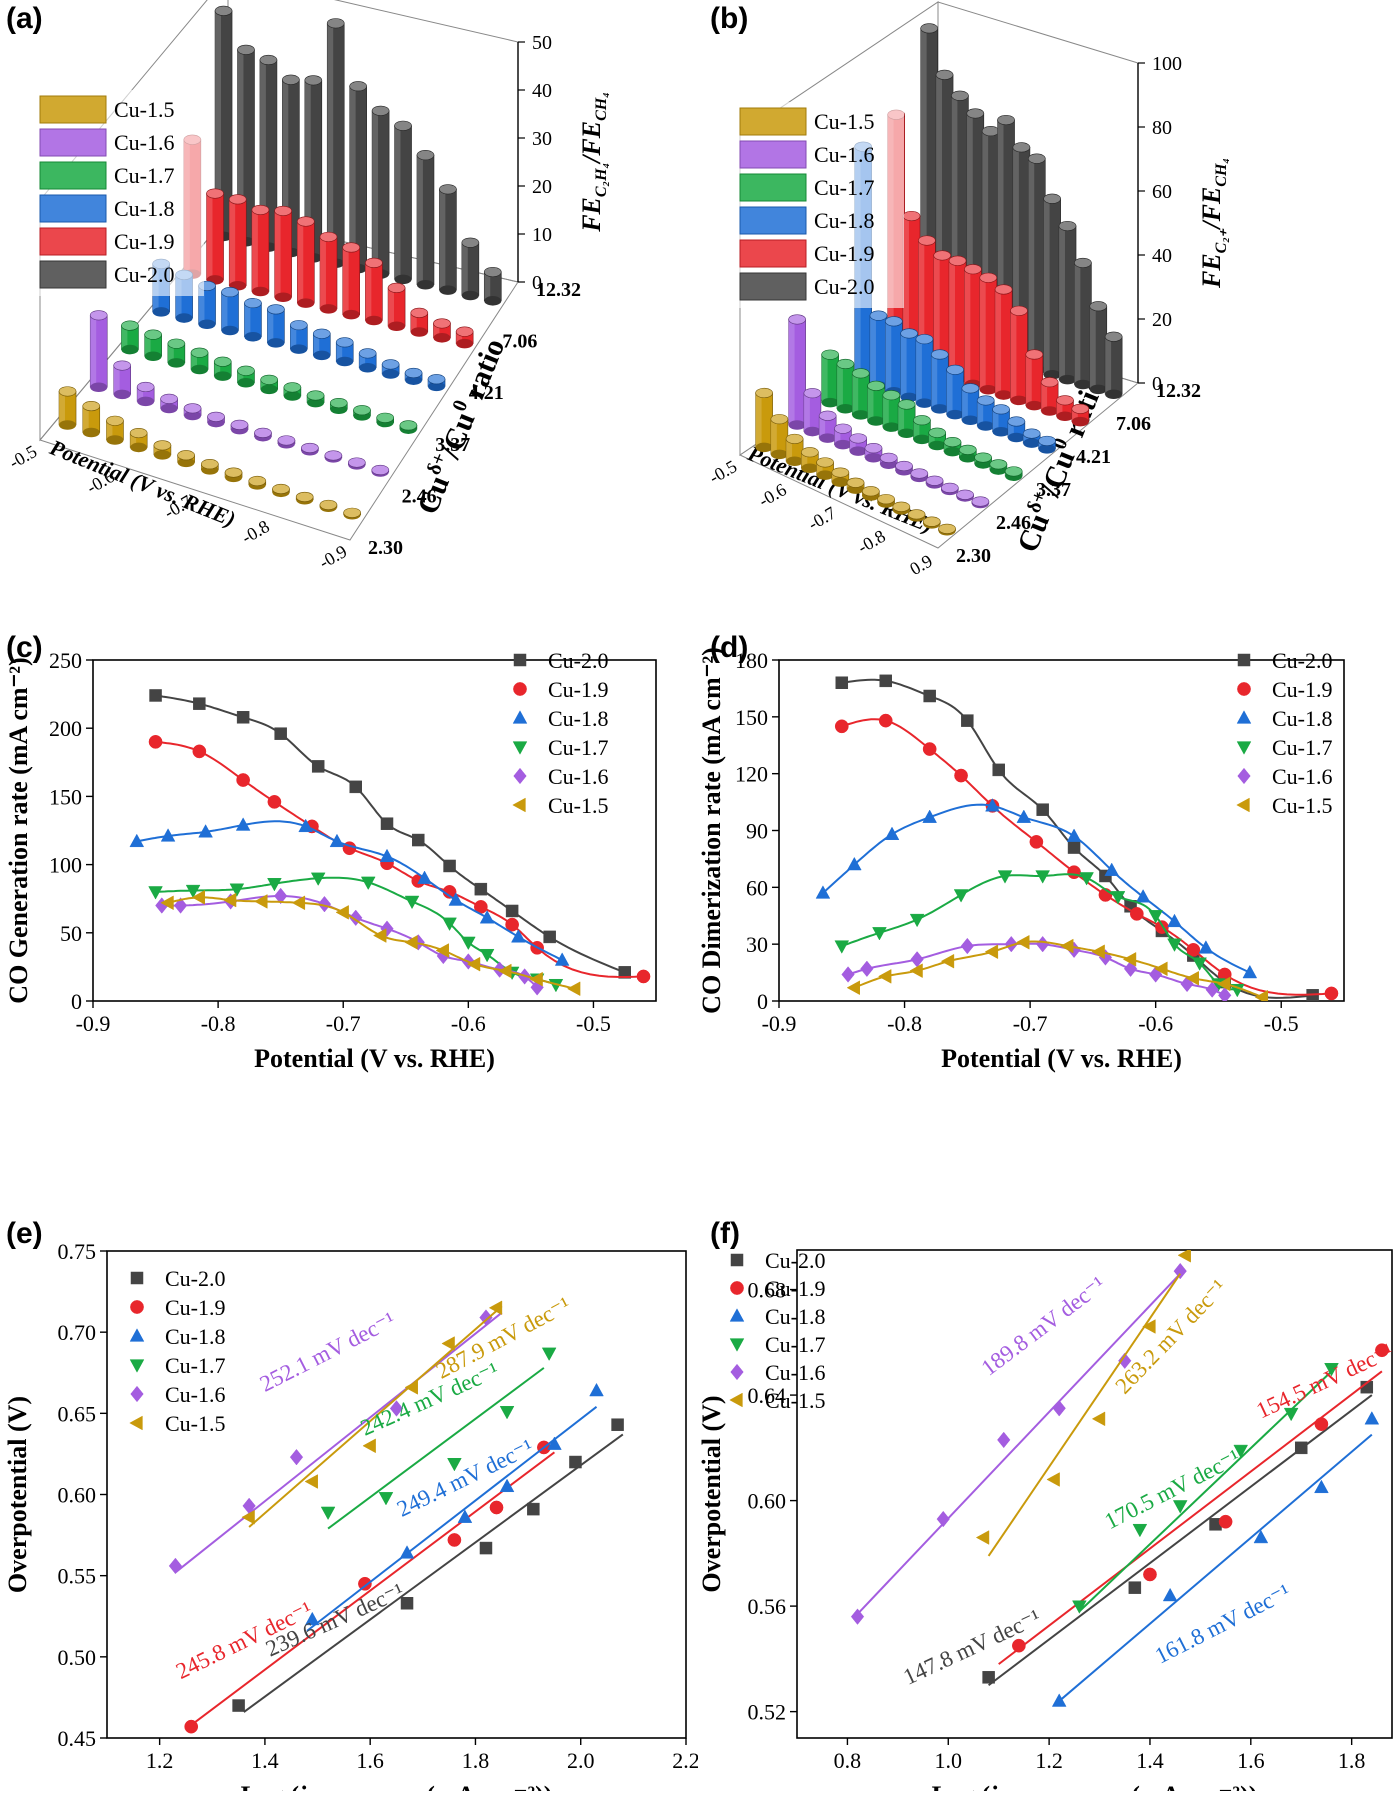 This screenshot has width=1396, height=1796. I want to click on legend-label: Cu-1.7, so click(195, 1365).